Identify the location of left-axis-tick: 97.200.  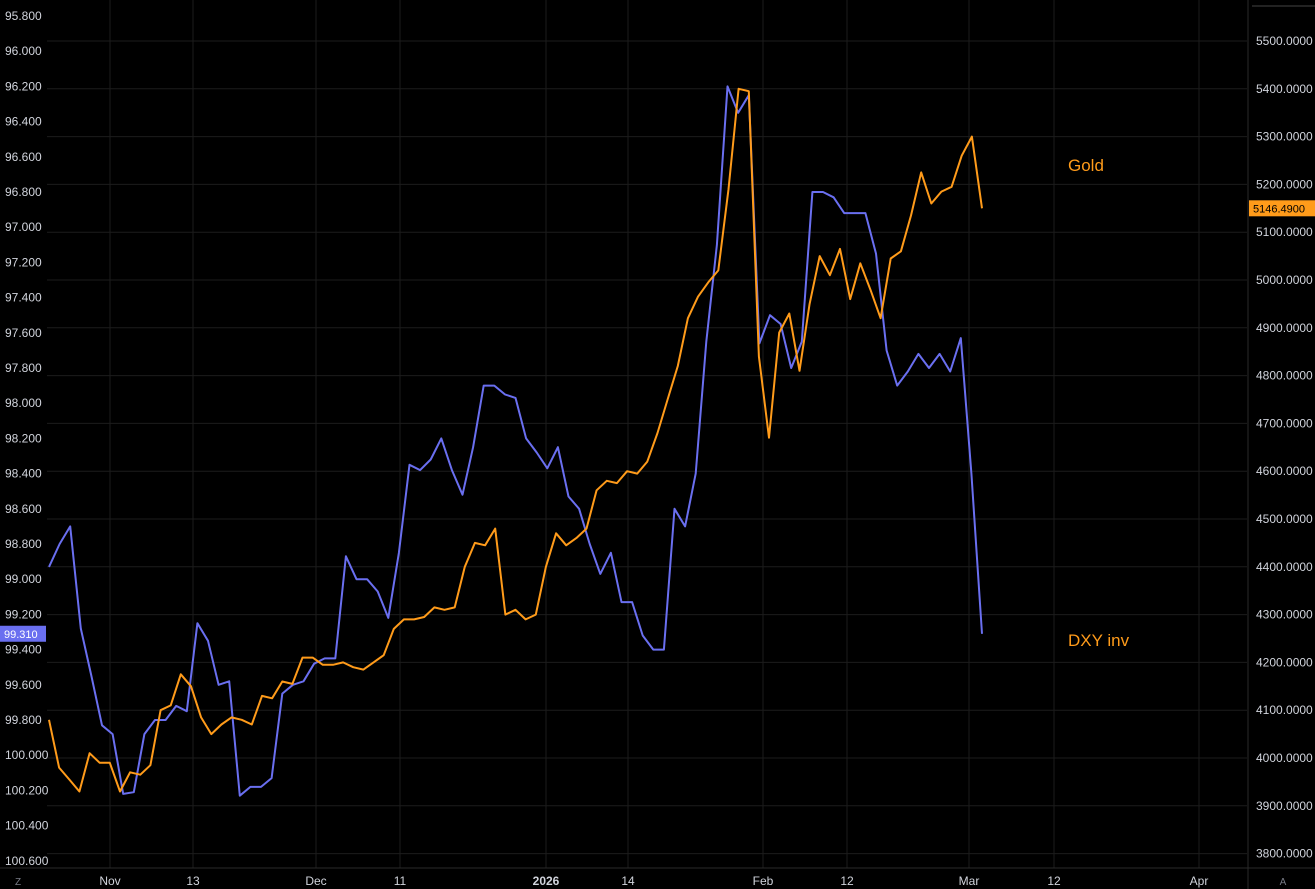
(23, 262).